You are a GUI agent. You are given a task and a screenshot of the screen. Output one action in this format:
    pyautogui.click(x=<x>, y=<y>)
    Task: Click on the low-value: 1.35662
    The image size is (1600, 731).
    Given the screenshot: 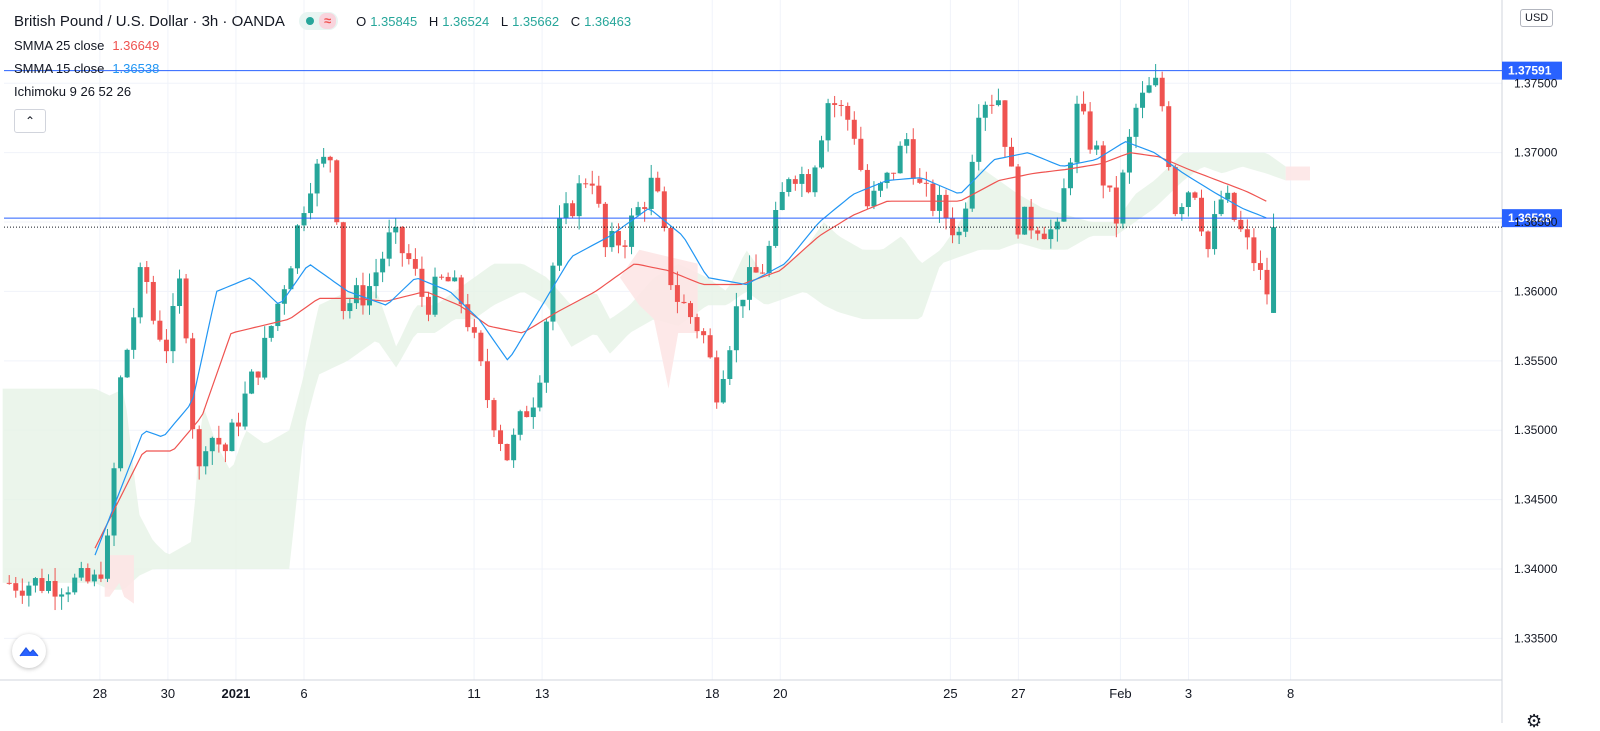 What is the action you would take?
    pyautogui.click(x=536, y=21)
    